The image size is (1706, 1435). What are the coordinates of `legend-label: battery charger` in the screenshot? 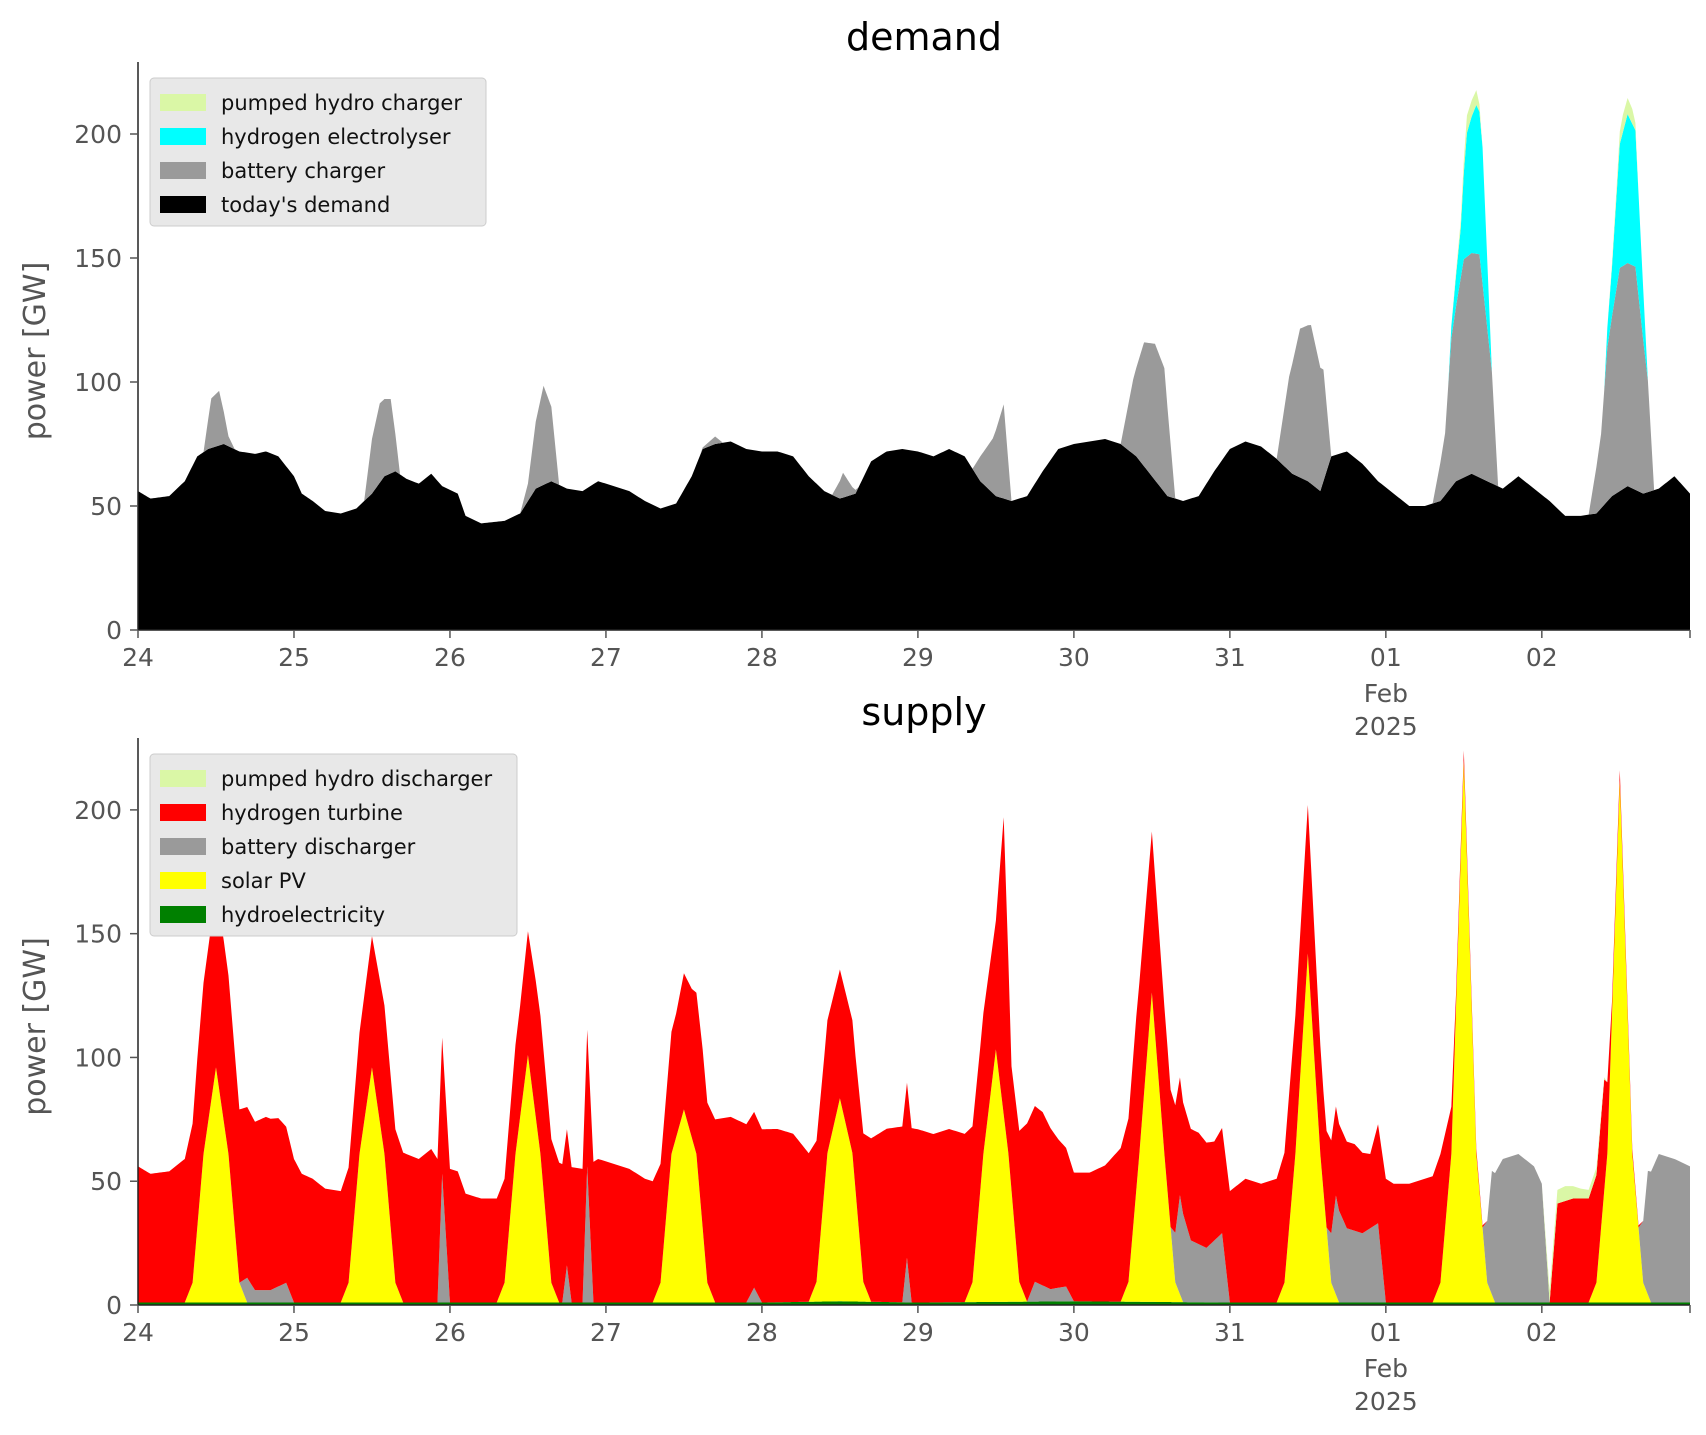 It's located at (303, 171).